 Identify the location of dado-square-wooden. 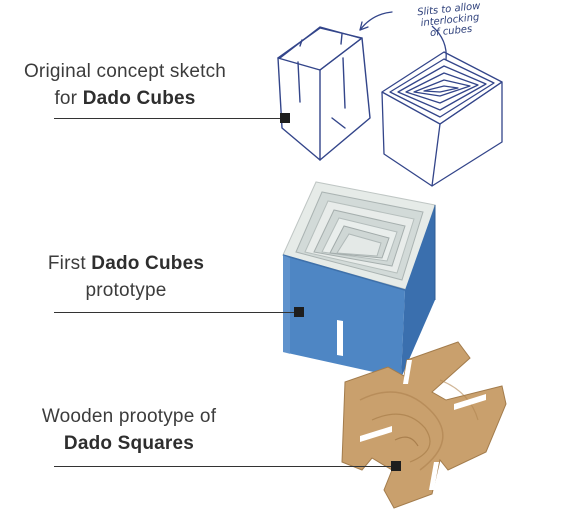
(424, 425).